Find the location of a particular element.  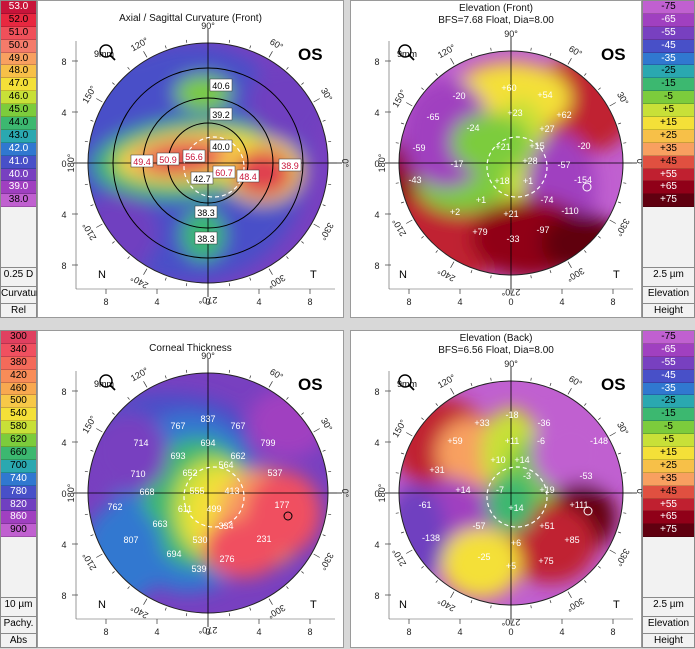

map-value: 762 is located at coordinates (114, 507).